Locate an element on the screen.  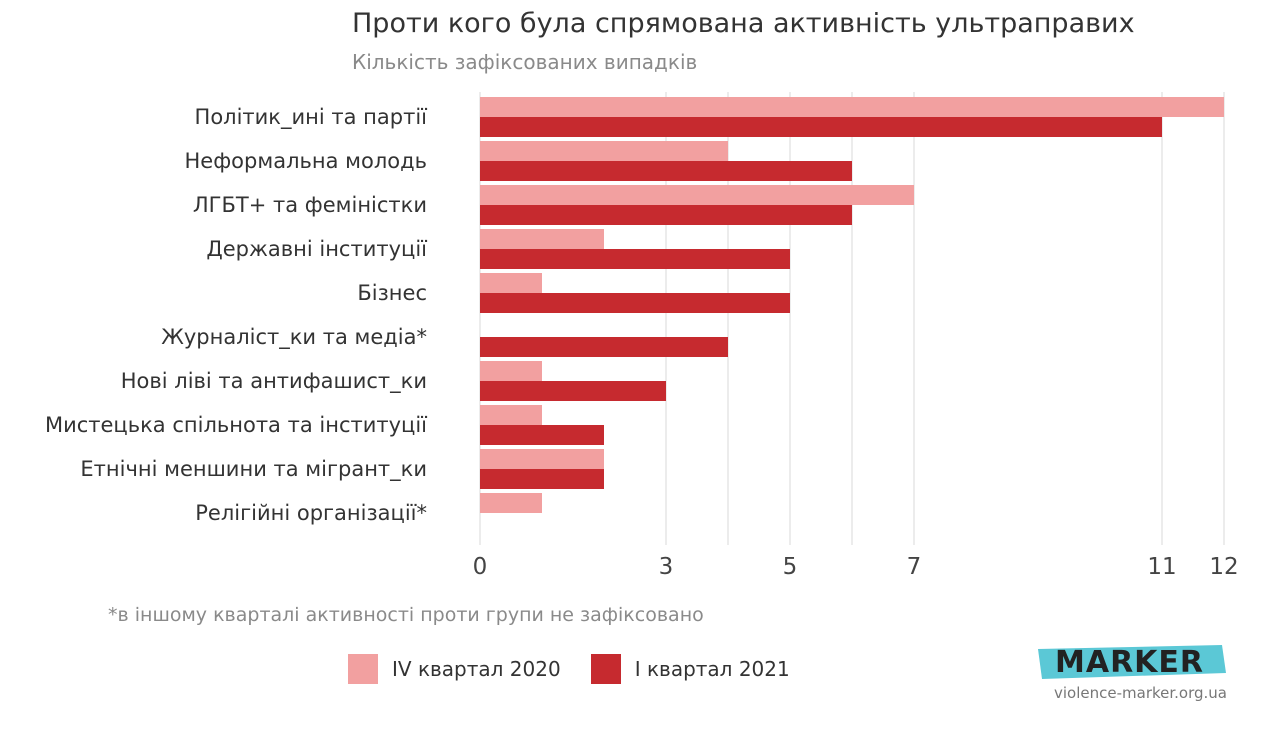
legend-swatch-2021 is located at coordinates (605, 669).